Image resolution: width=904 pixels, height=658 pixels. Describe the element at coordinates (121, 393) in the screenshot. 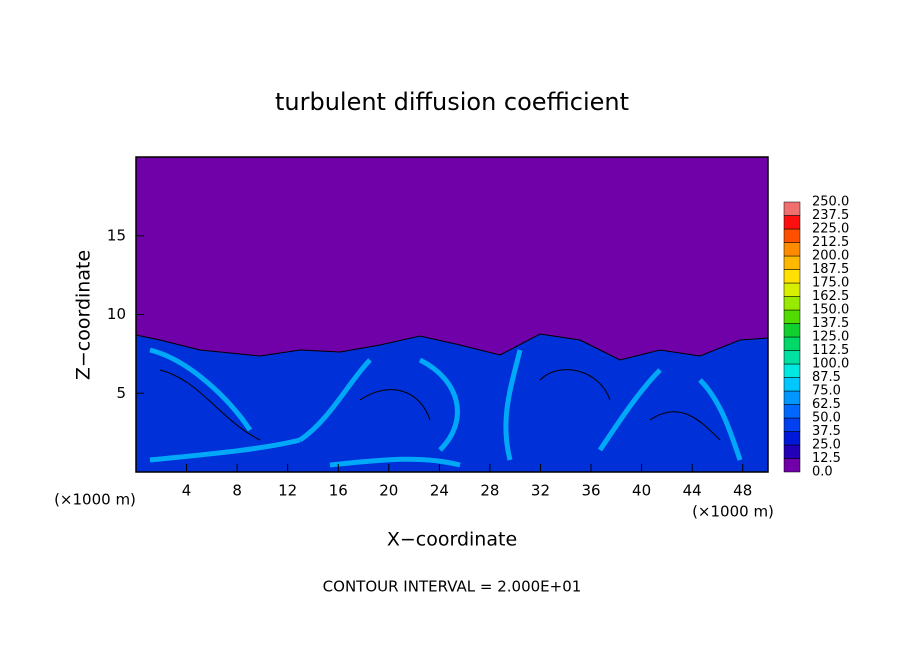

I see `y-tick-label: 5` at that location.